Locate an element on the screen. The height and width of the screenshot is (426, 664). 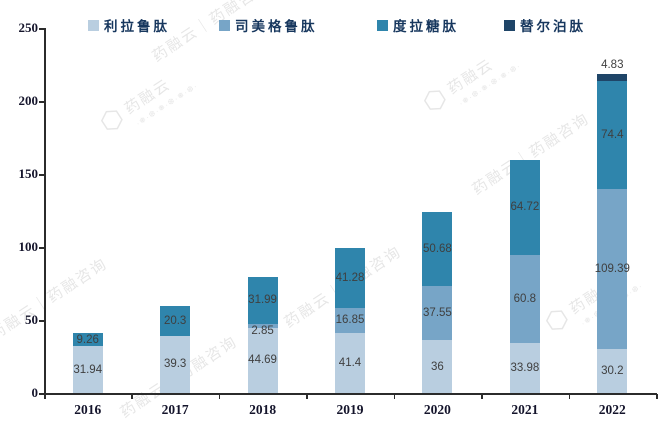
bar-value-label: 16.85 is located at coordinates (350, 320).